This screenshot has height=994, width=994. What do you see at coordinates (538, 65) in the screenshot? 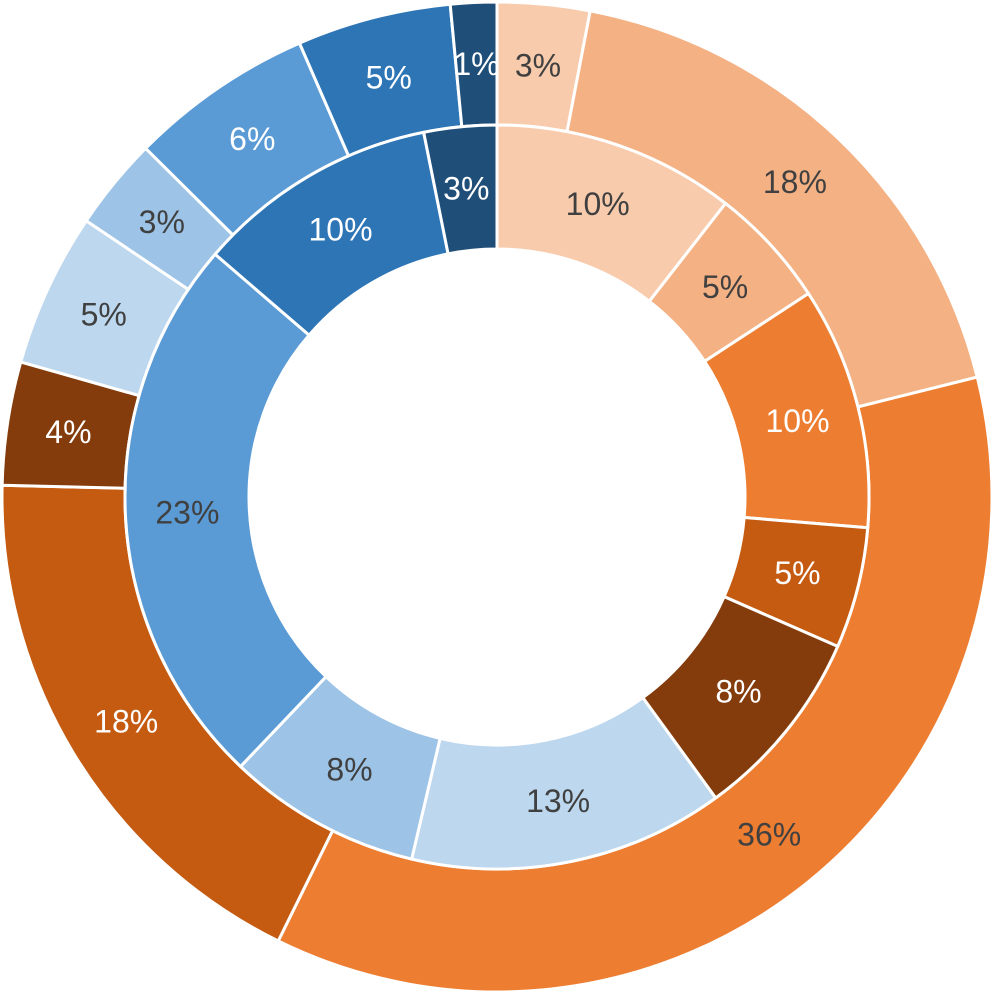
I see `outer-slice-label-0: 3%` at bounding box center [538, 65].